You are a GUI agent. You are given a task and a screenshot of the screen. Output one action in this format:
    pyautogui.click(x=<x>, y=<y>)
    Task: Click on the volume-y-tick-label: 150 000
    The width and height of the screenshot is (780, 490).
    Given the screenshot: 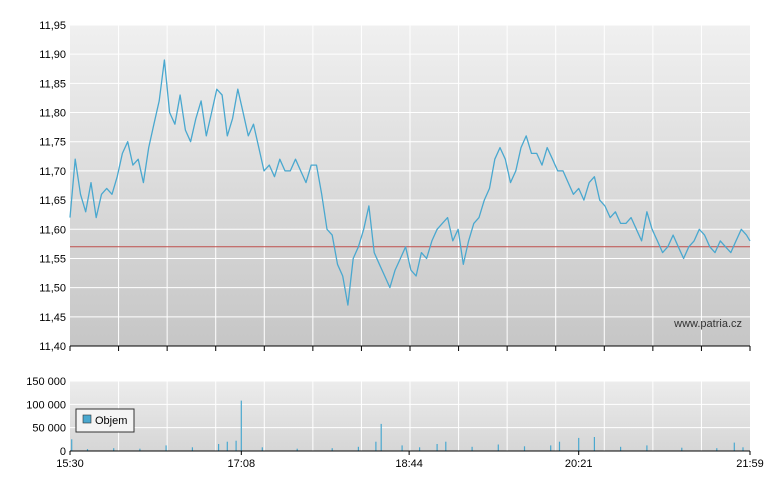 What is the action you would take?
    pyautogui.click(x=46, y=382)
    